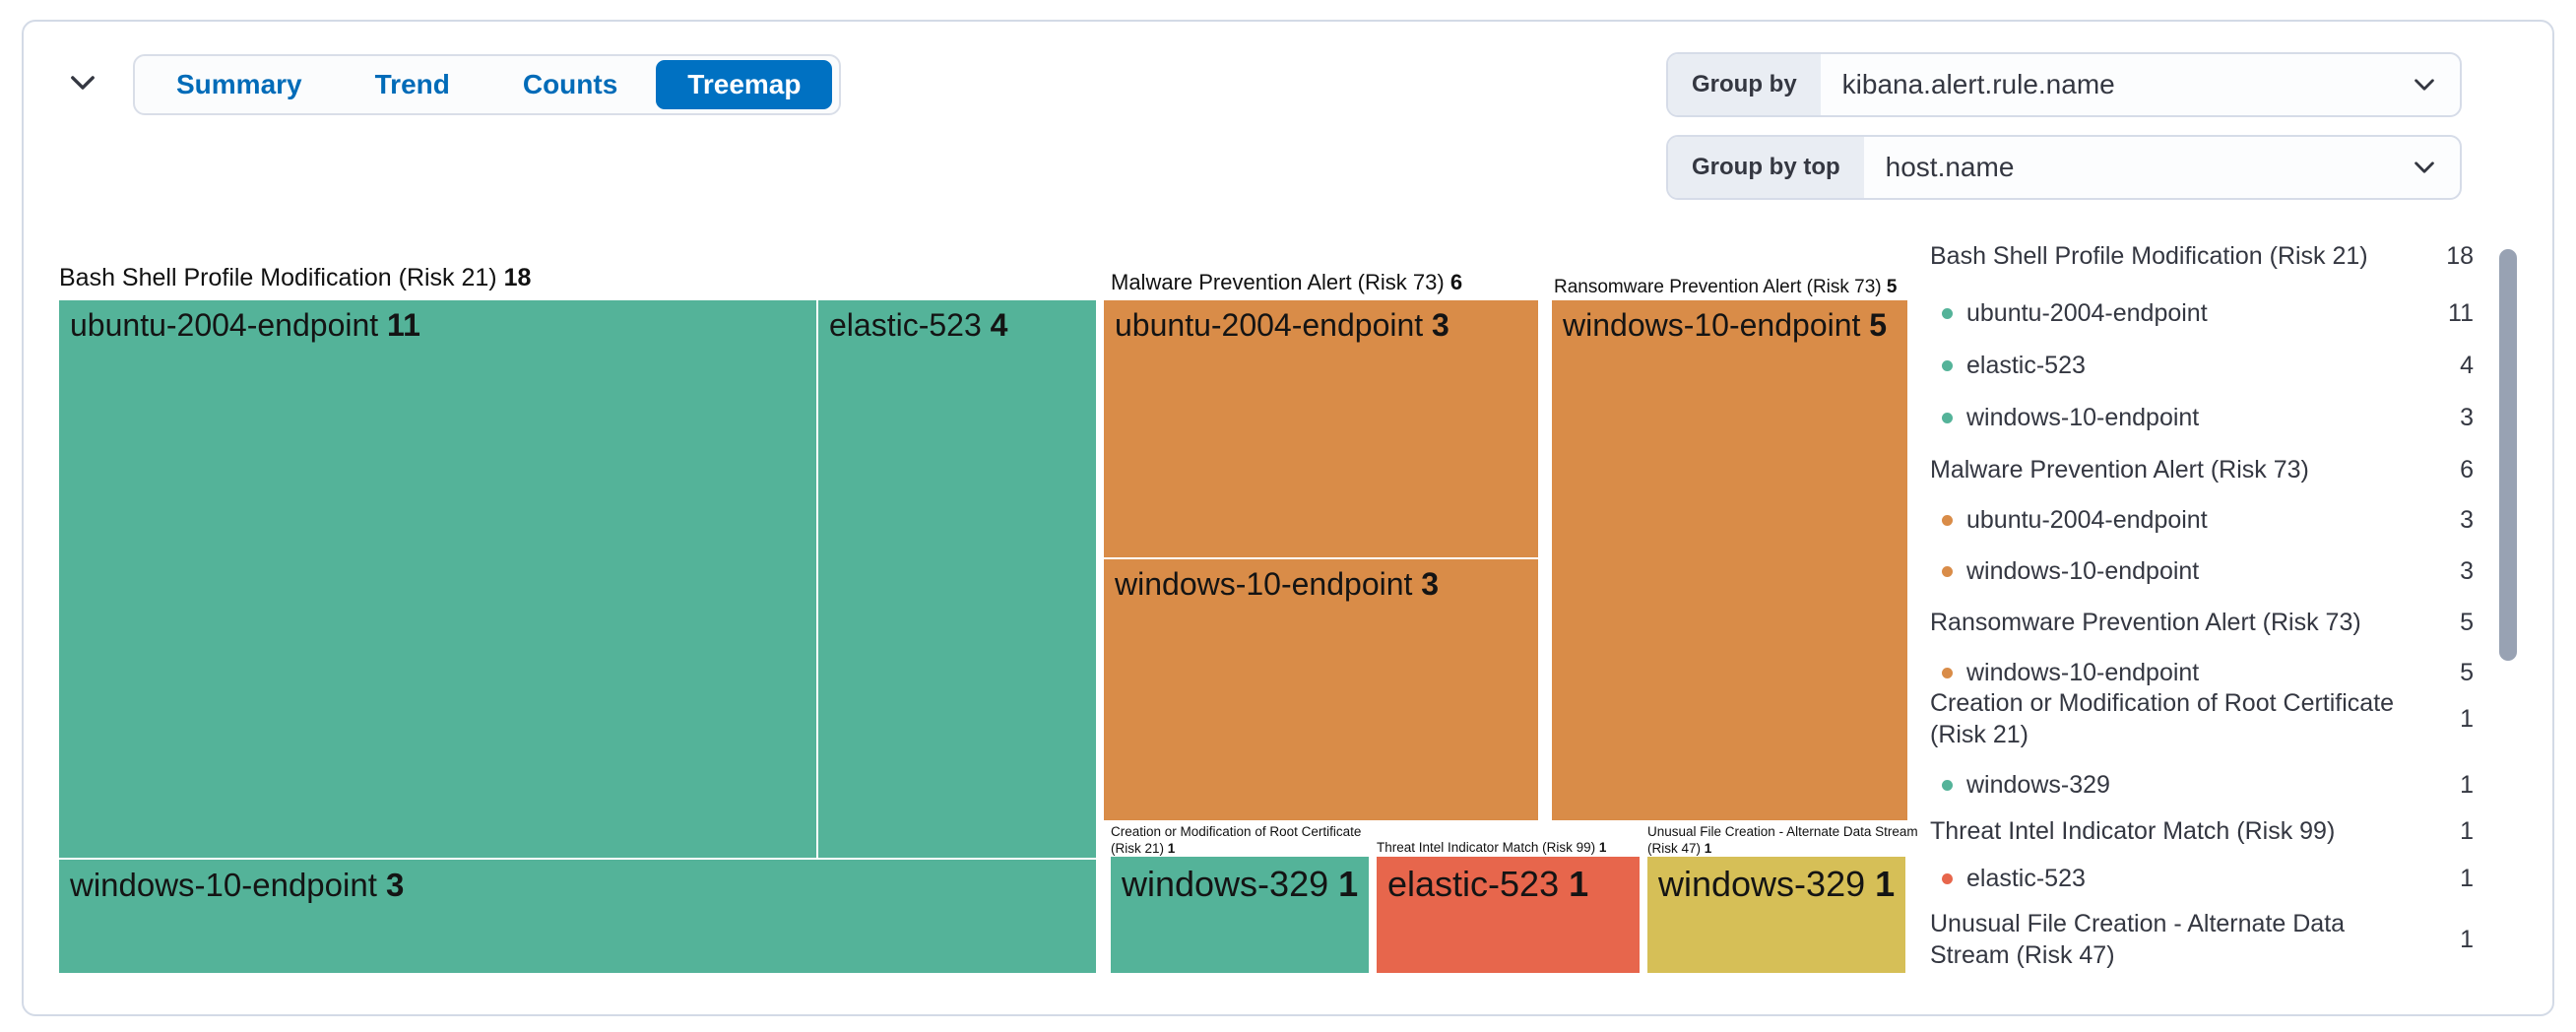 Image resolution: width=2576 pixels, height=1032 pixels. I want to click on legend-item-host: windows-329 1, so click(2202, 784).